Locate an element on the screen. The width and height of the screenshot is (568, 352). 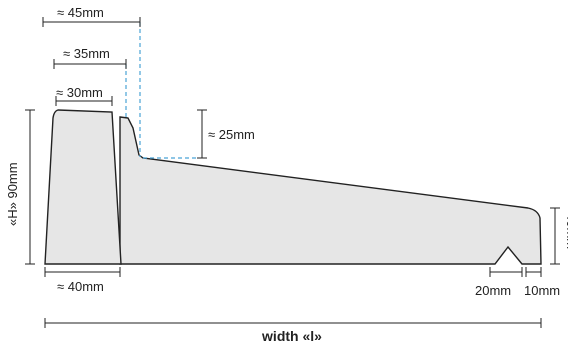
label-20mm: 20mm is located at coordinates (493, 290).